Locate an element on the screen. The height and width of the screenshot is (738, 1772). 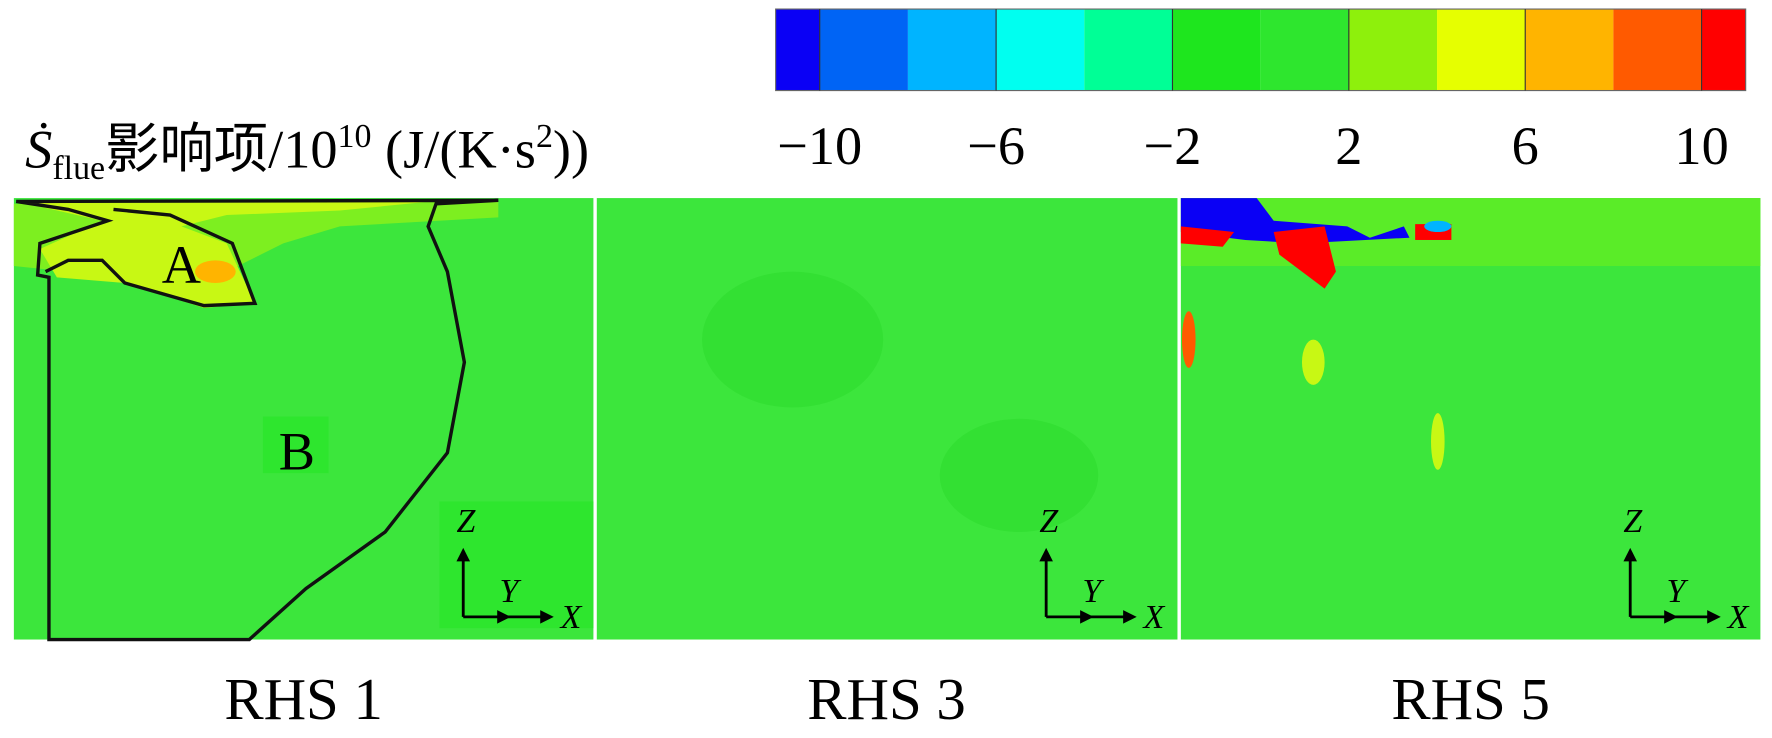
panel-label: RHS 3 is located at coordinates (886, 699).